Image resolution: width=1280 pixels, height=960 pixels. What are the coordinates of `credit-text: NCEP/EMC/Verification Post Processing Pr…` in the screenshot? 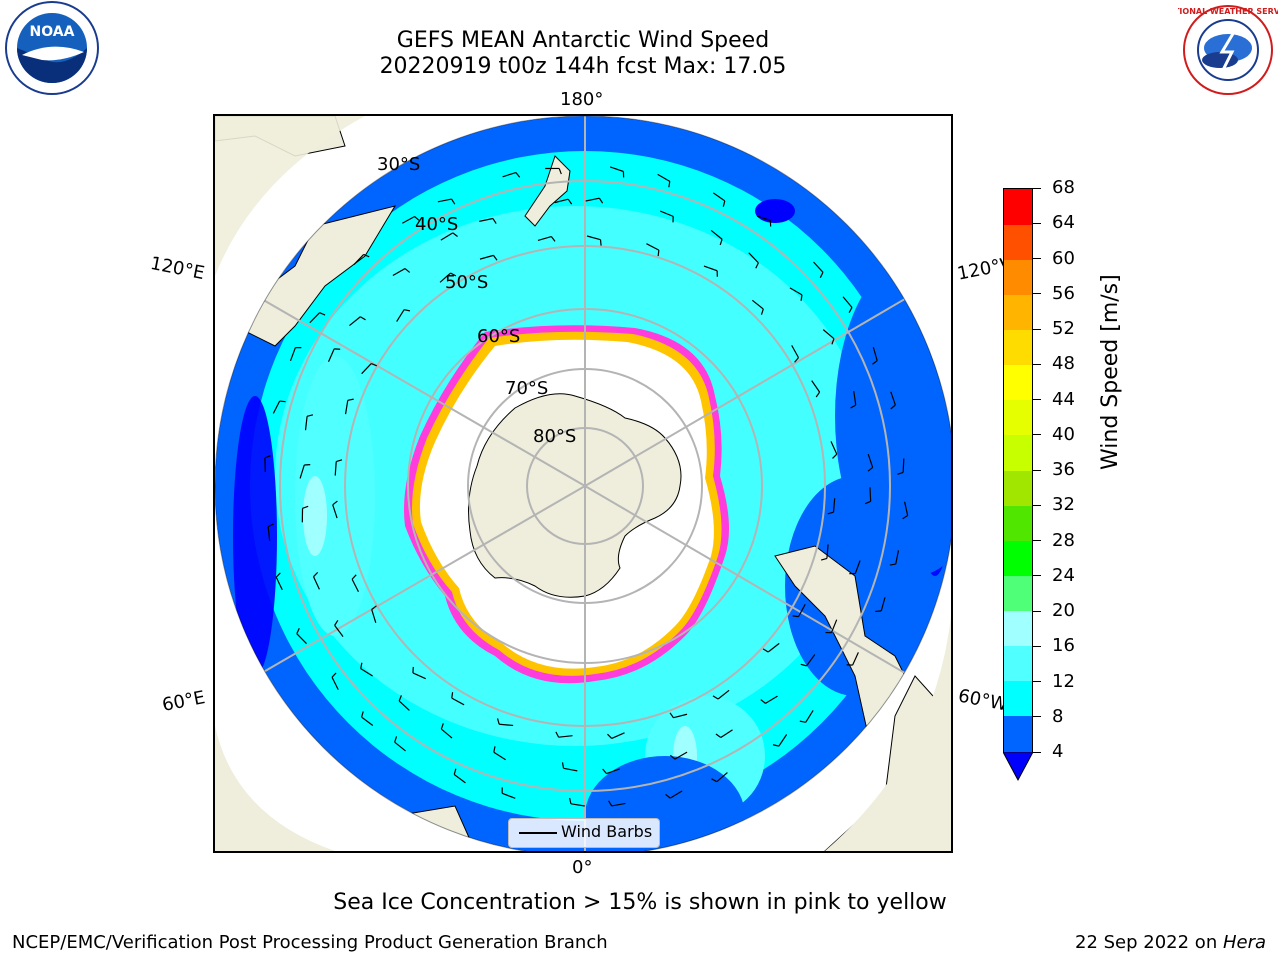 It's located at (310, 942).